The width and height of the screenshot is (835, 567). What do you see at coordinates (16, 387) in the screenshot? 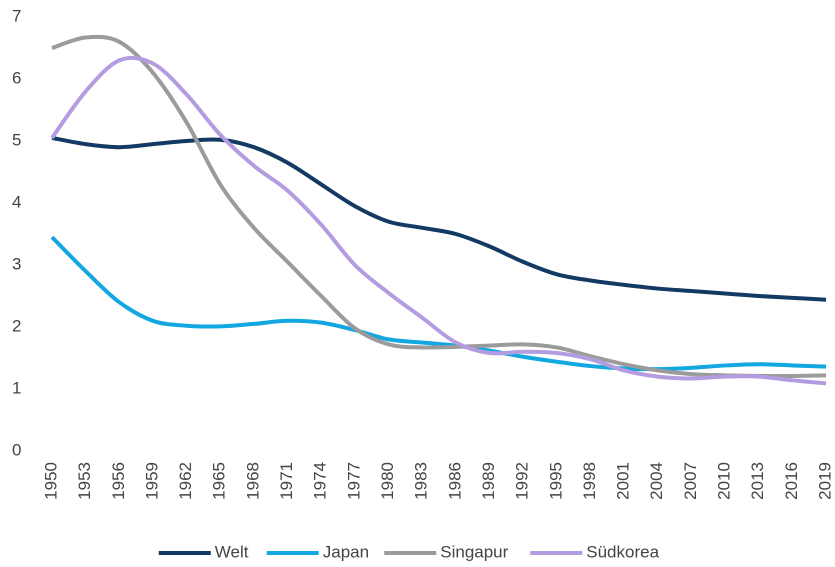
I see `y-tick-label: 1` at bounding box center [16, 387].